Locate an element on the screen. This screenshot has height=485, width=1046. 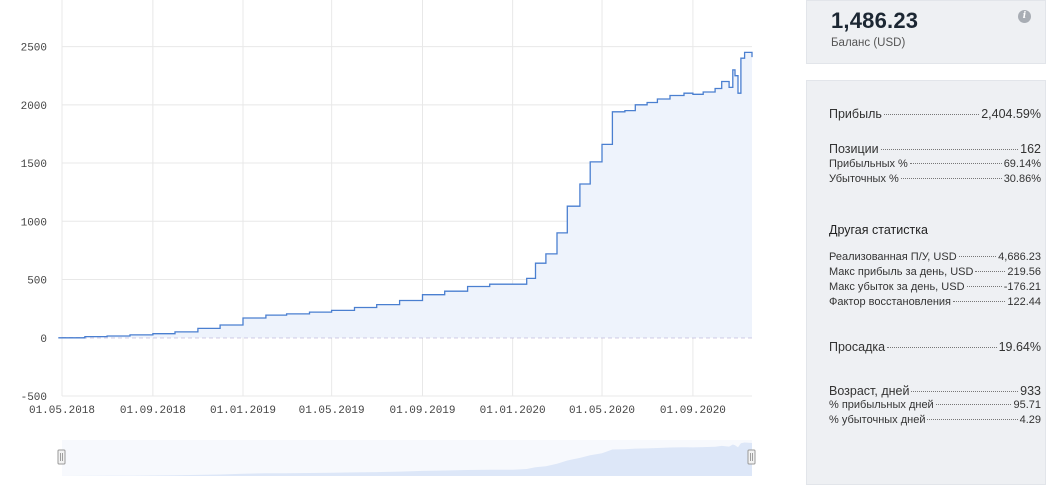
stat-value: 122.44 is located at coordinates (1024, 302).